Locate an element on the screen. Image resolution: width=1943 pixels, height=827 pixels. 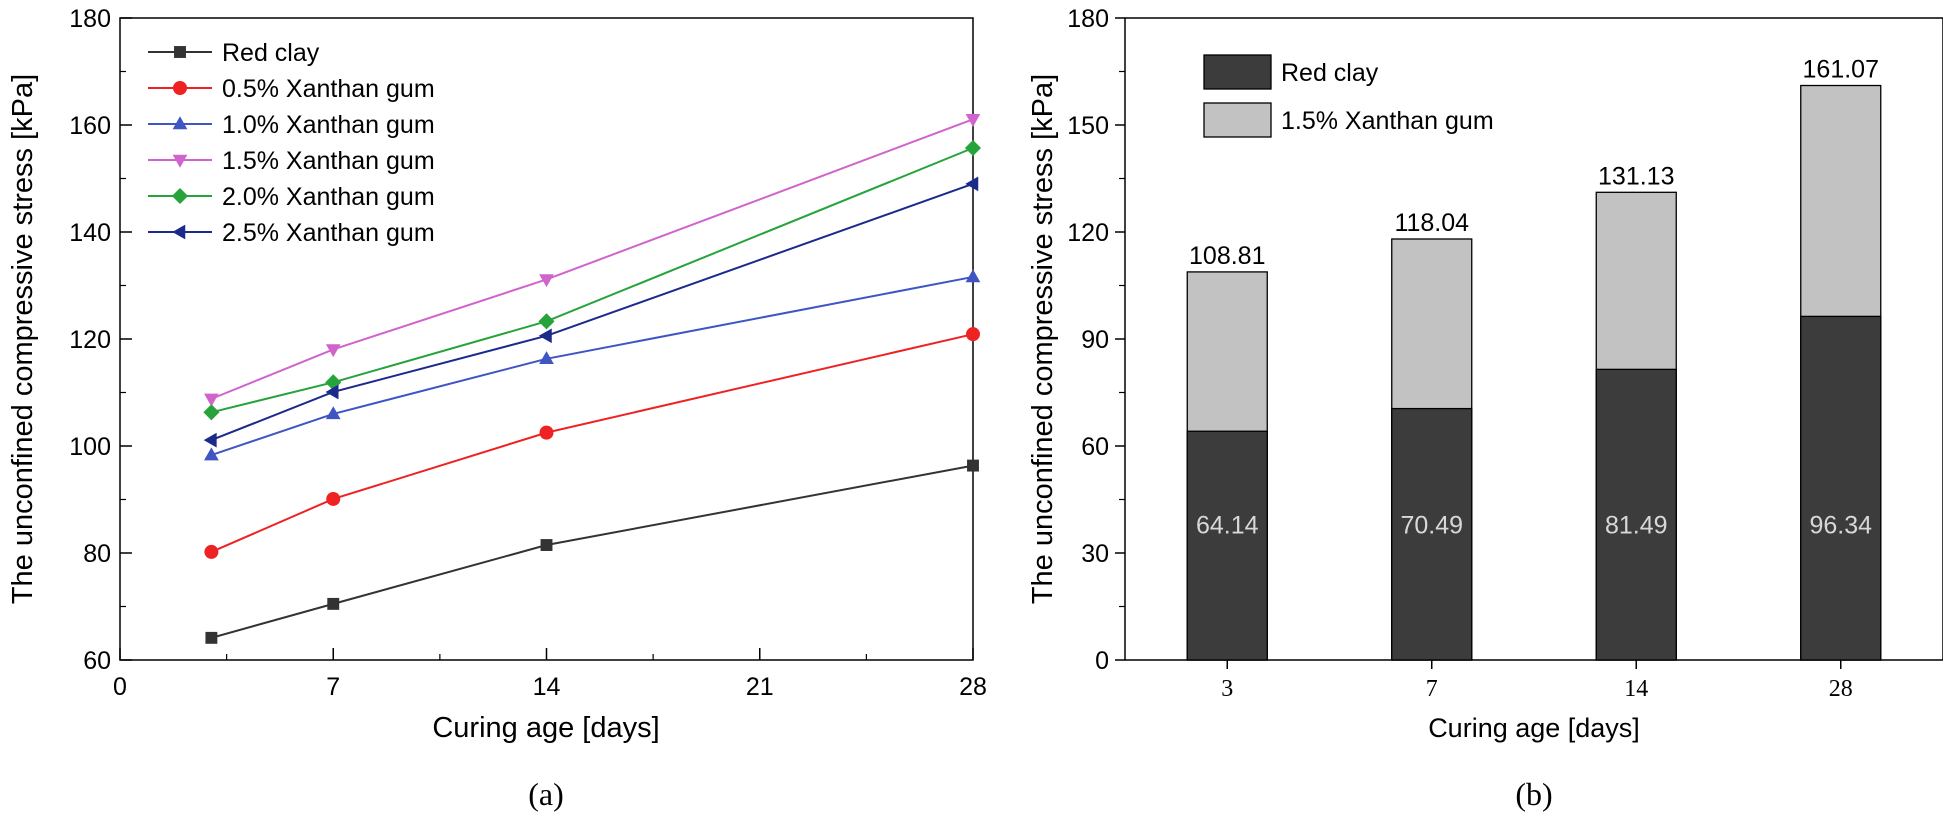
legend-label-2-0-xanthan-gum: 2.0% Xanthan gum is located at coordinates (328, 197).